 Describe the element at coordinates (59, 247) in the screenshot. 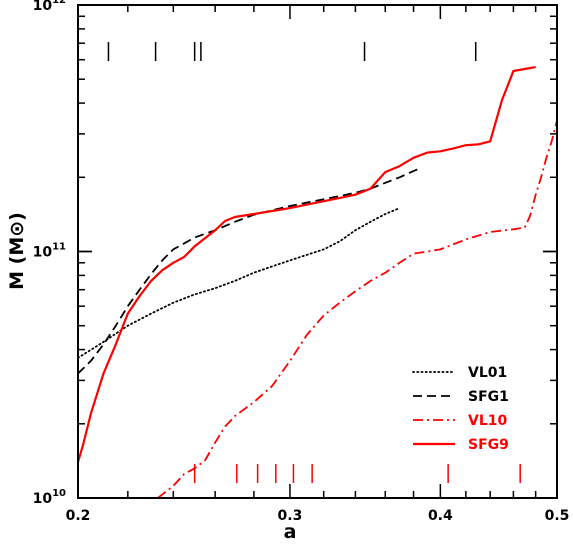

I see `y-tick-exponent: 11` at that location.